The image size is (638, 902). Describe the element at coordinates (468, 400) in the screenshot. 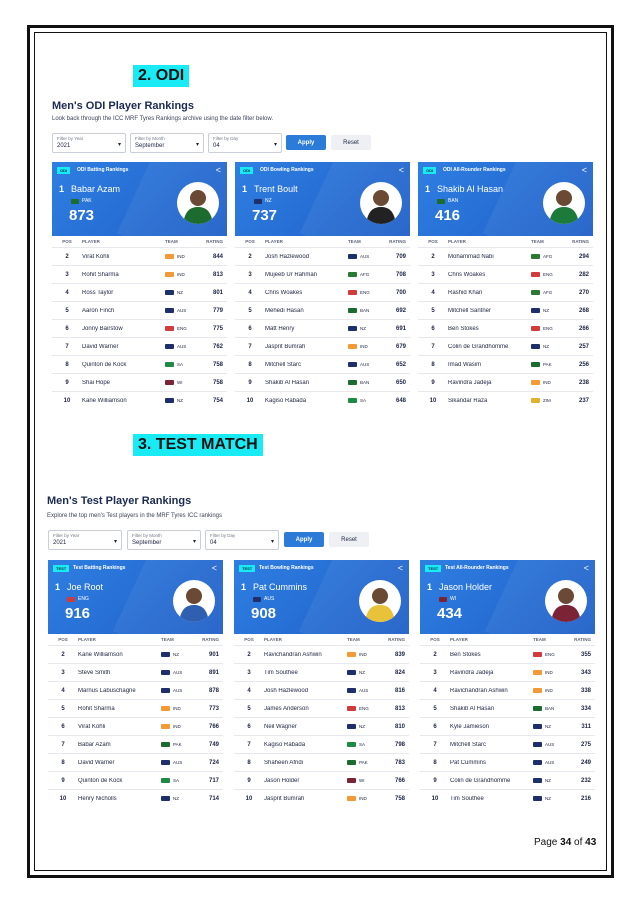

I see `row-player: Sikandar Raza` at that location.